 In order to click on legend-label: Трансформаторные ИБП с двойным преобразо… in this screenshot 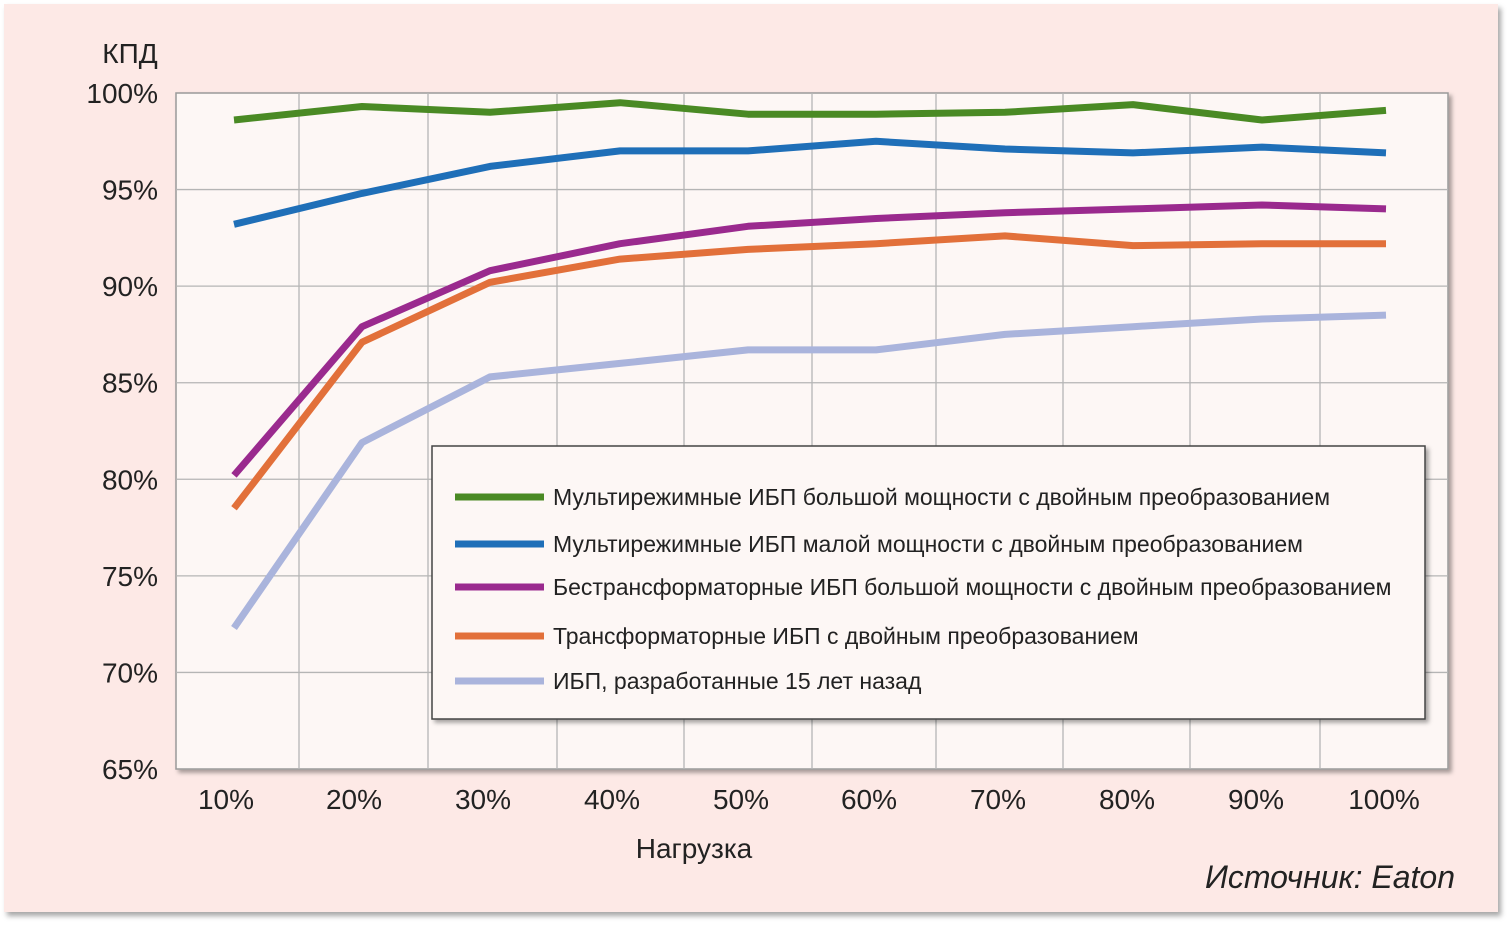, I will do `click(846, 636)`.